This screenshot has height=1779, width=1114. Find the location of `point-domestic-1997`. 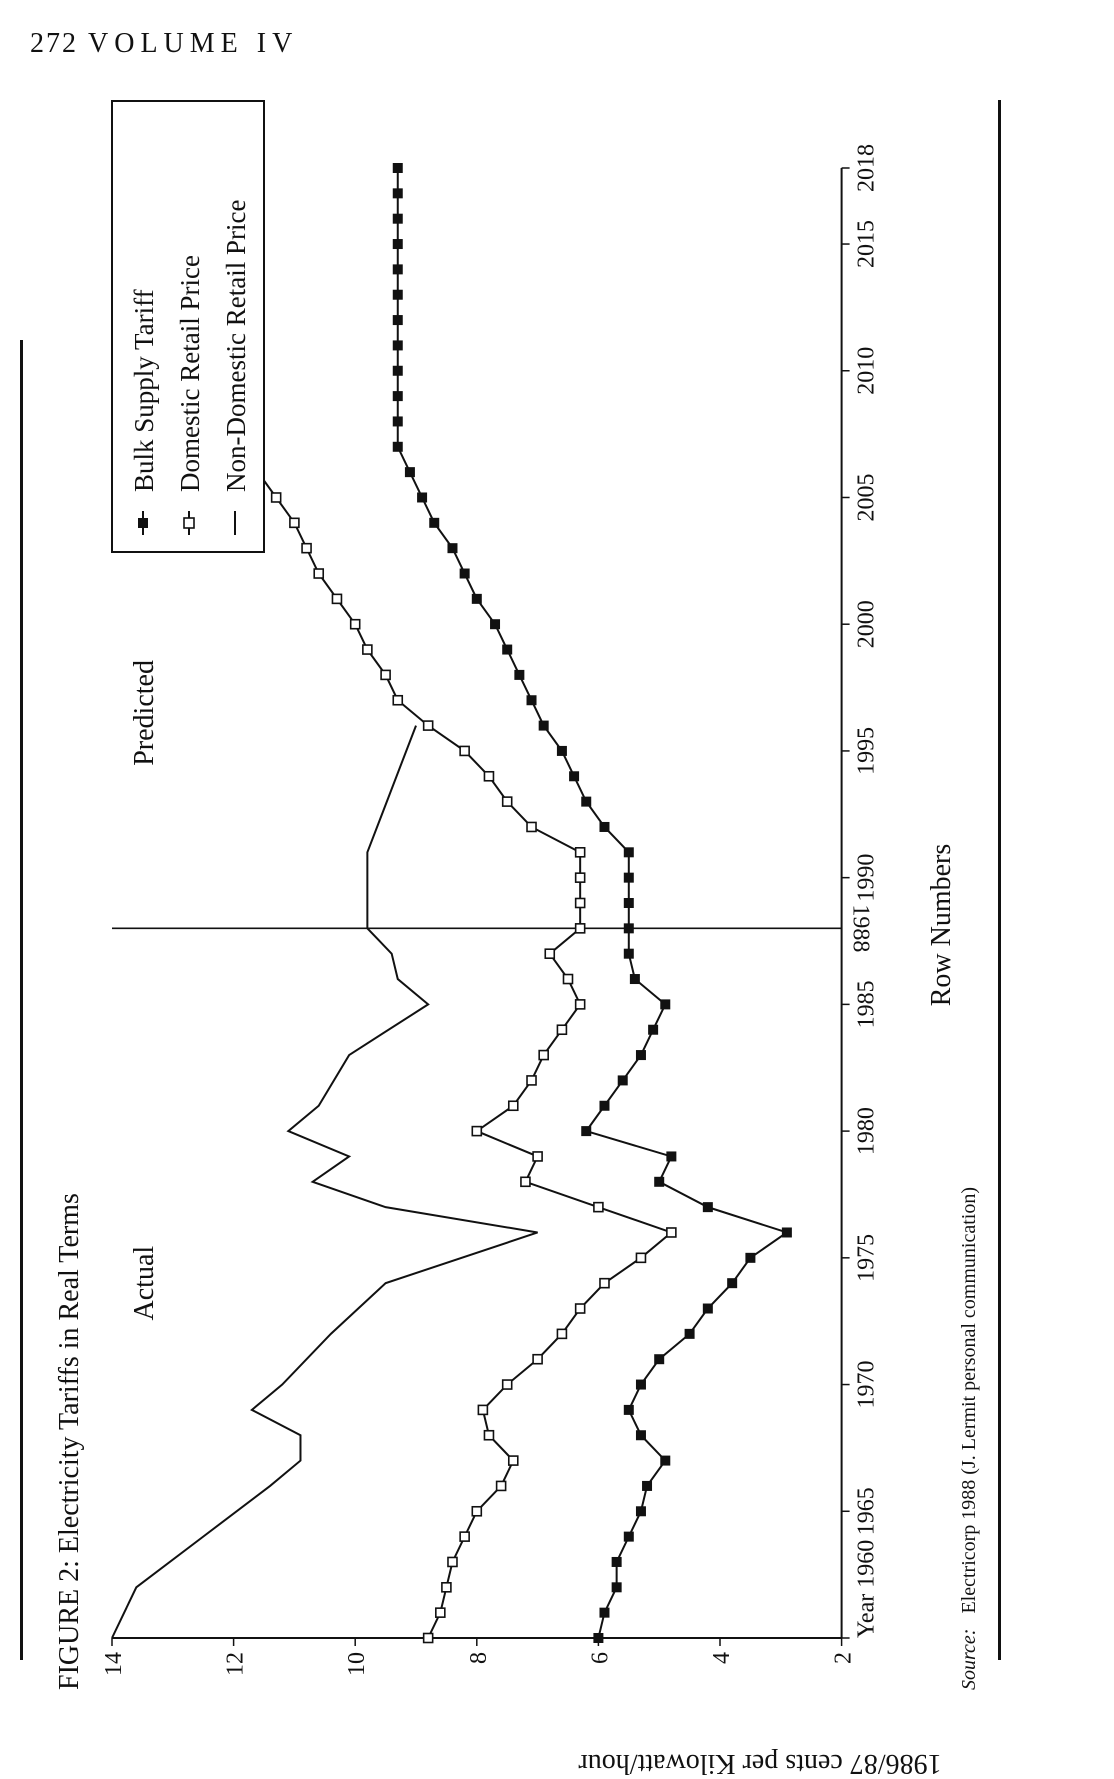

point-domestic-1997 is located at coordinates (398, 700).